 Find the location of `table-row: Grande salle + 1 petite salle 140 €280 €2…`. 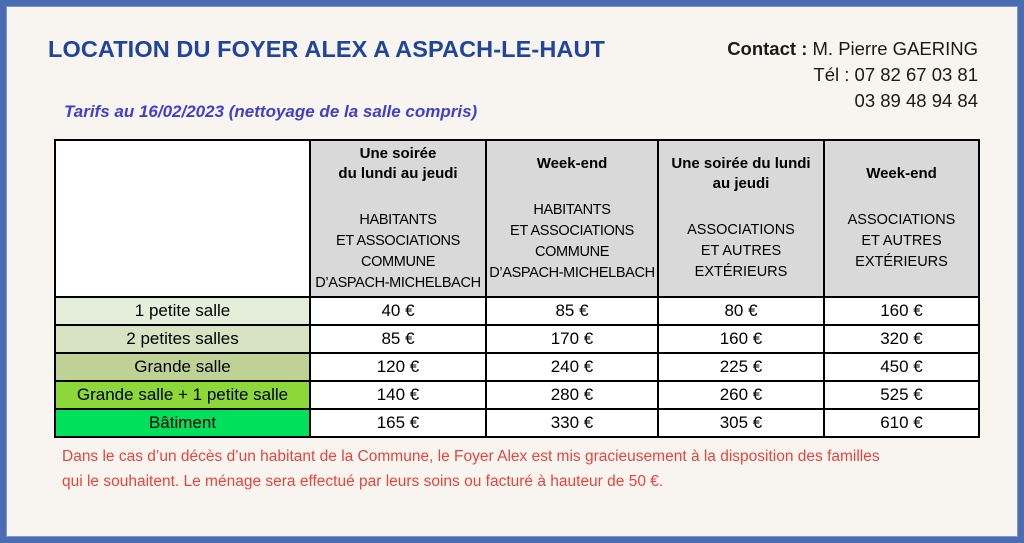

table-row: Grande salle + 1 petite salle 140 €280 €2… is located at coordinates (517, 395).